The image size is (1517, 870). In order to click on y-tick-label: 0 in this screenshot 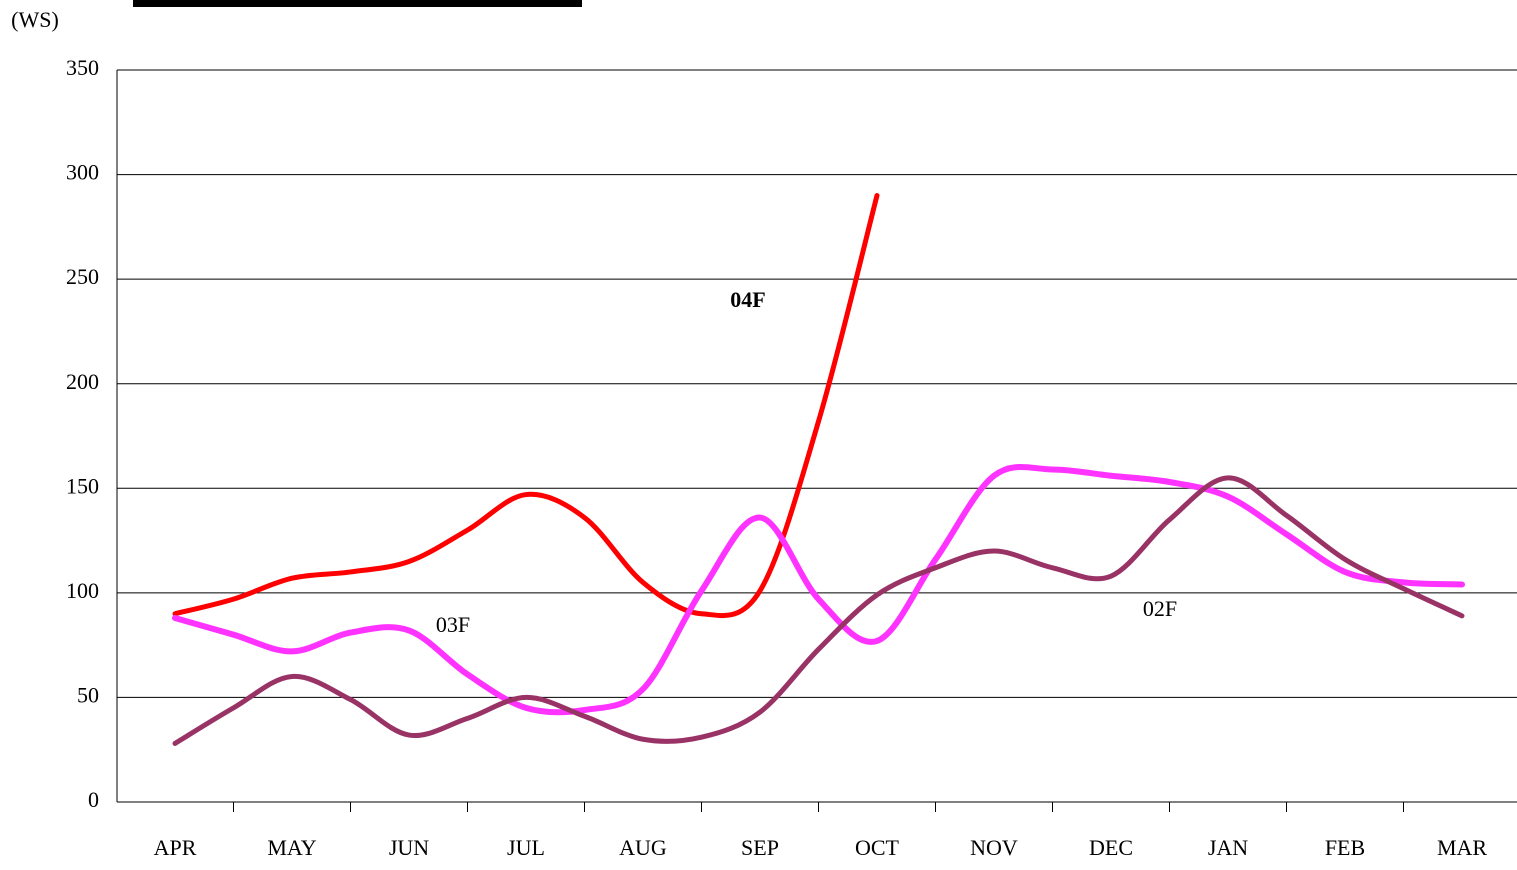, I will do `click(93, 799)`.